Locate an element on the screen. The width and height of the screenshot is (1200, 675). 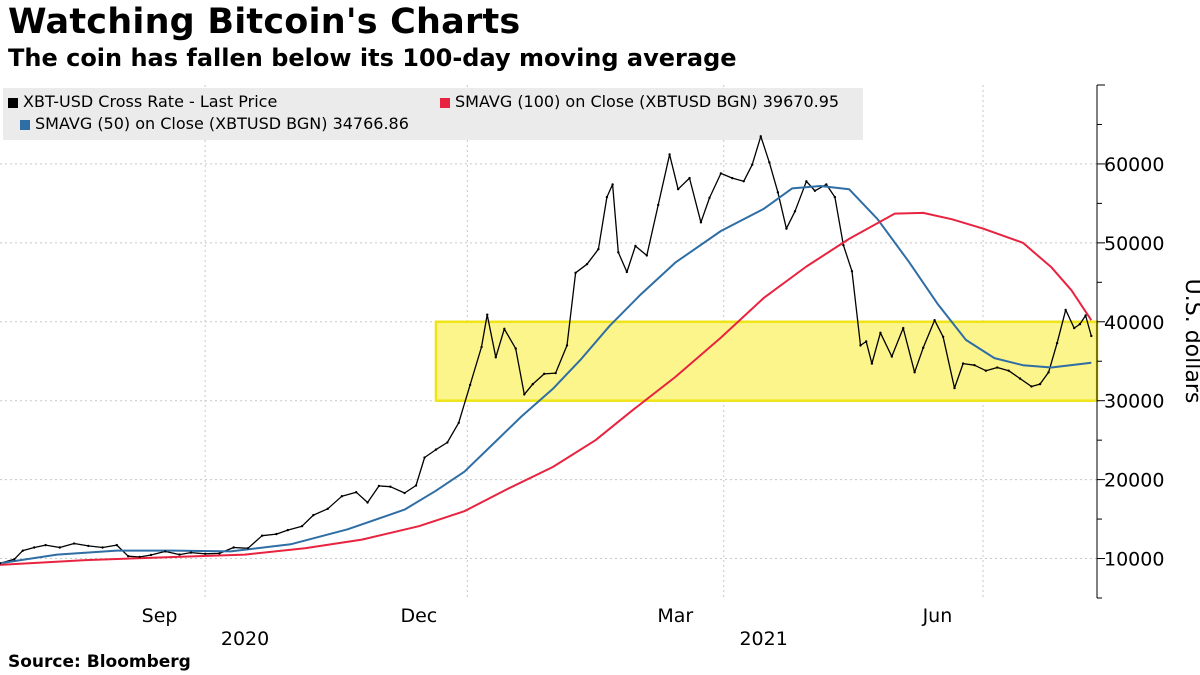
y-tick-label: 20000 is located at coordinates (1134, 481).